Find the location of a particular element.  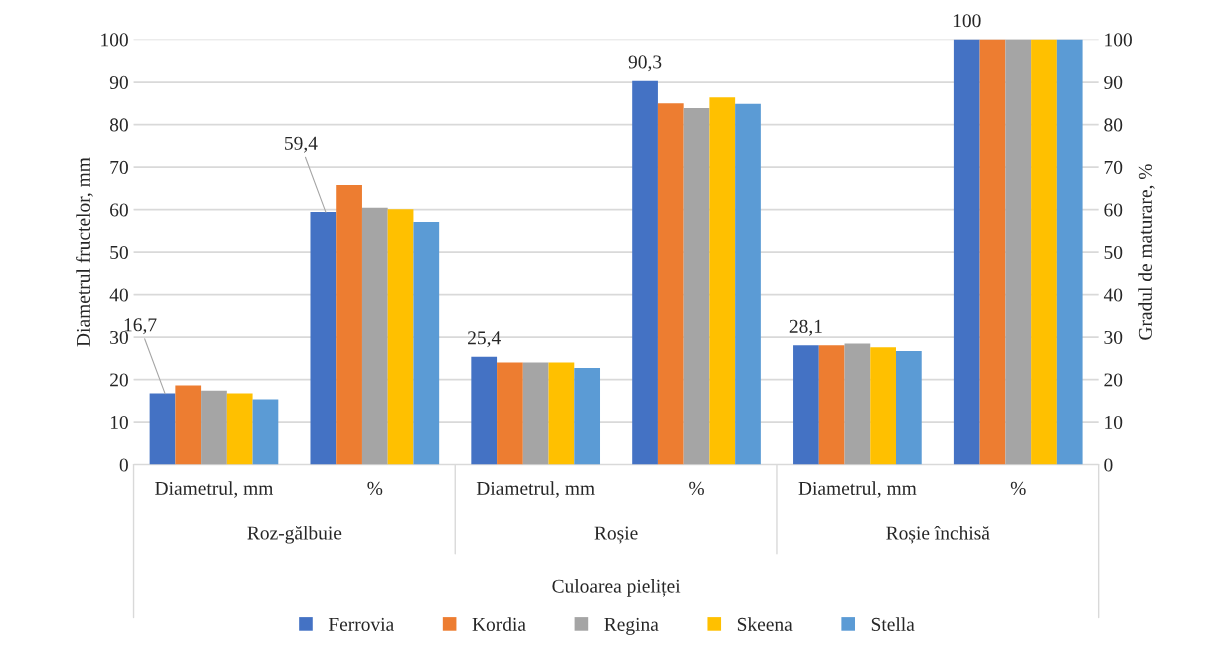

legend-label: Ferrovia is located at coordinates (361, 624).